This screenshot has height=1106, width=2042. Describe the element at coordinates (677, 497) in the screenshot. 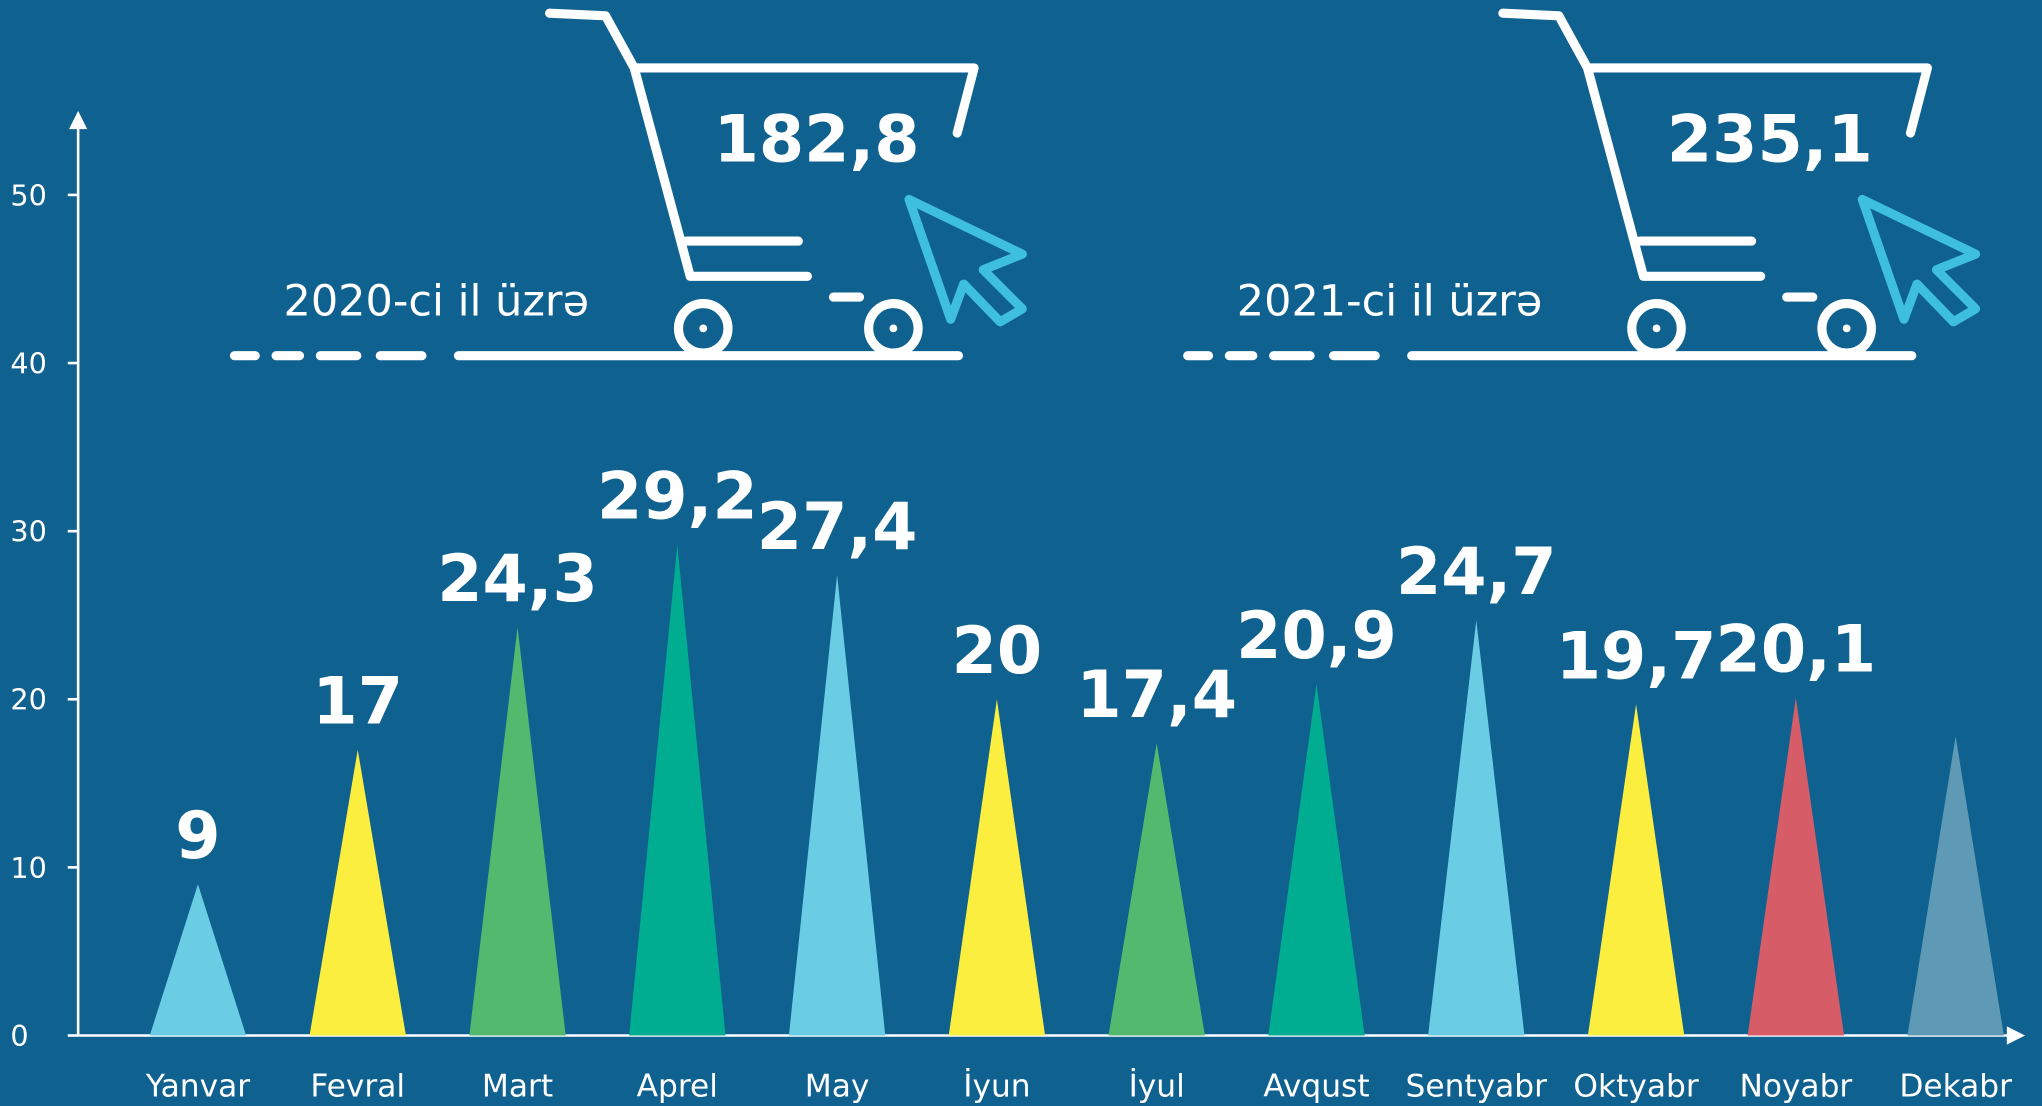

I see `value-label: 29,2` at that location.